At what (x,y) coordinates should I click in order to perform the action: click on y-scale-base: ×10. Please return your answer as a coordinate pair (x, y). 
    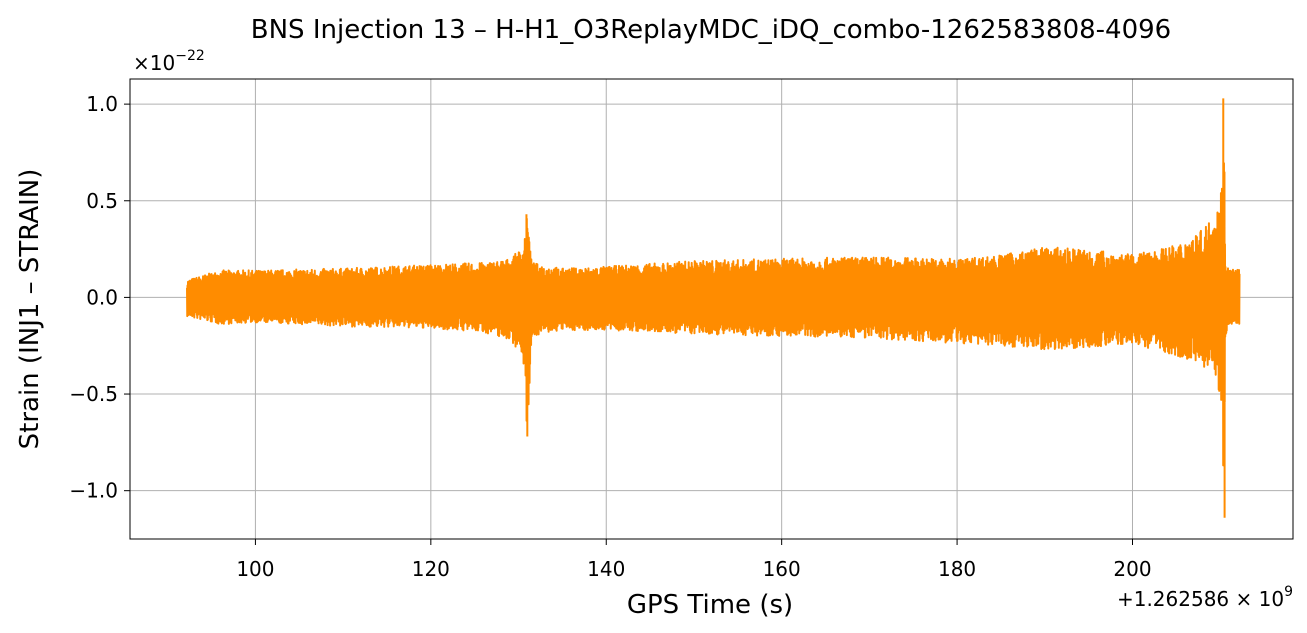
    Looking at the image, I should click on (154, 63).